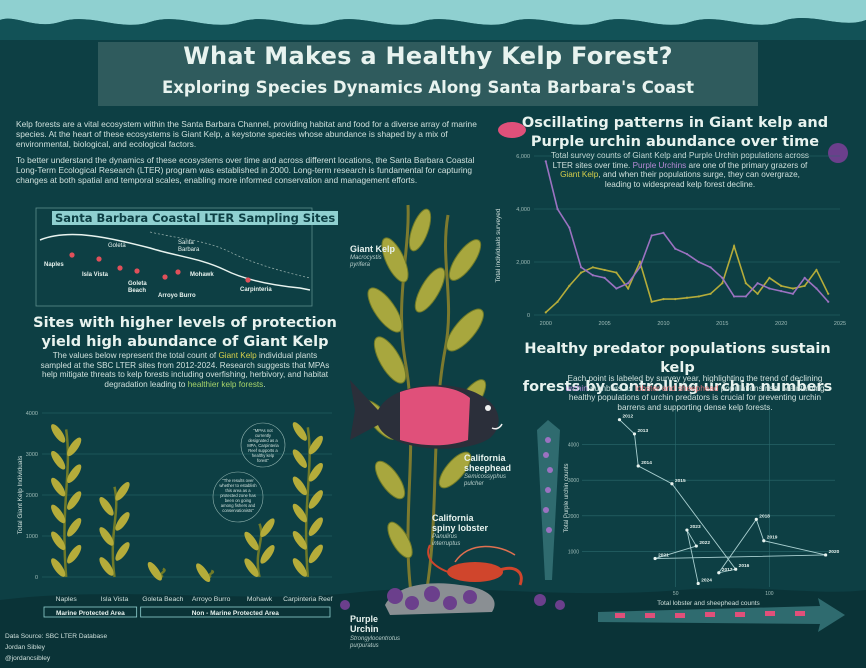 Image resolution: width=866 pixels, height=668 pixels. Describe the element at coordinates (375, 642) in the screenshot. I see `label-urchin-sci: Strongylocentrotus purpuratus` at that location.